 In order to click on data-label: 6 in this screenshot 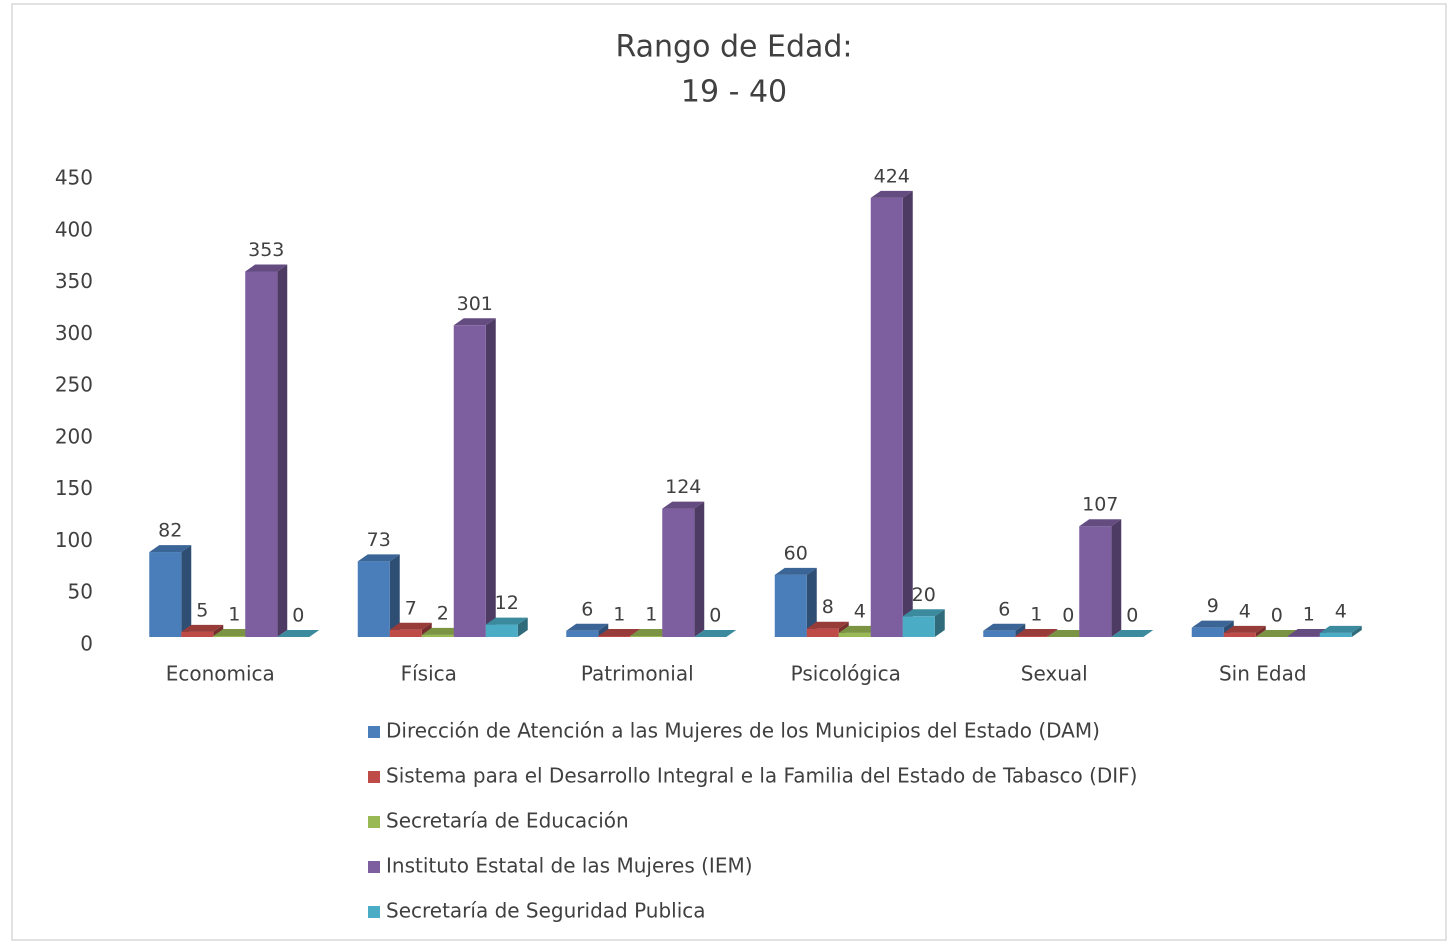, I will do `click(587, 609)`.